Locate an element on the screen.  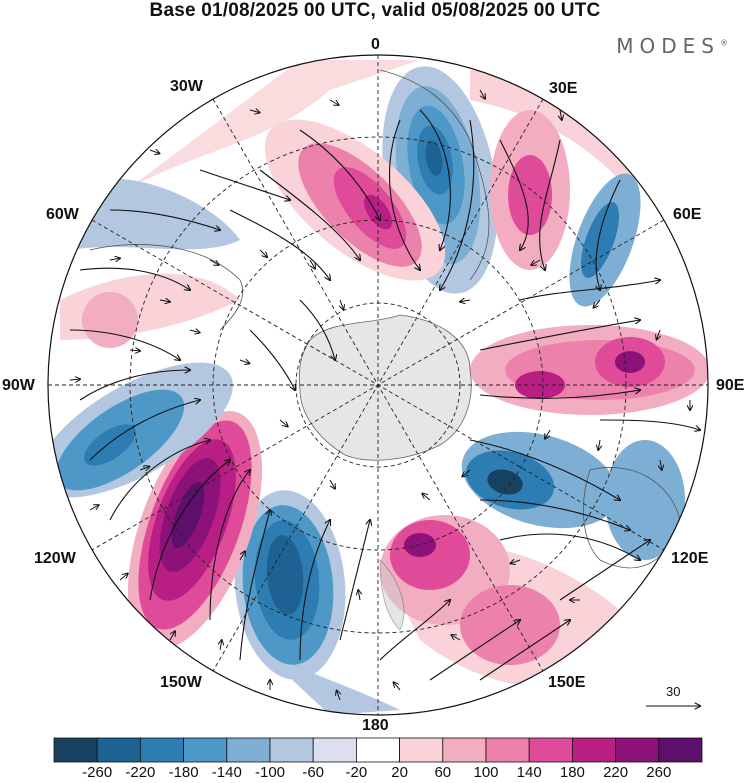
colorbar-tick-label: 180 is located at coordinates (572, 772).